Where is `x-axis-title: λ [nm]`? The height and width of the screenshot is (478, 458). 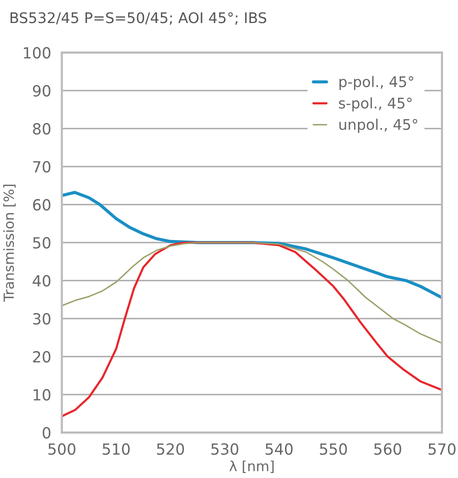
x-axis-title: λ [nm] is located at coordinates (251, 466).